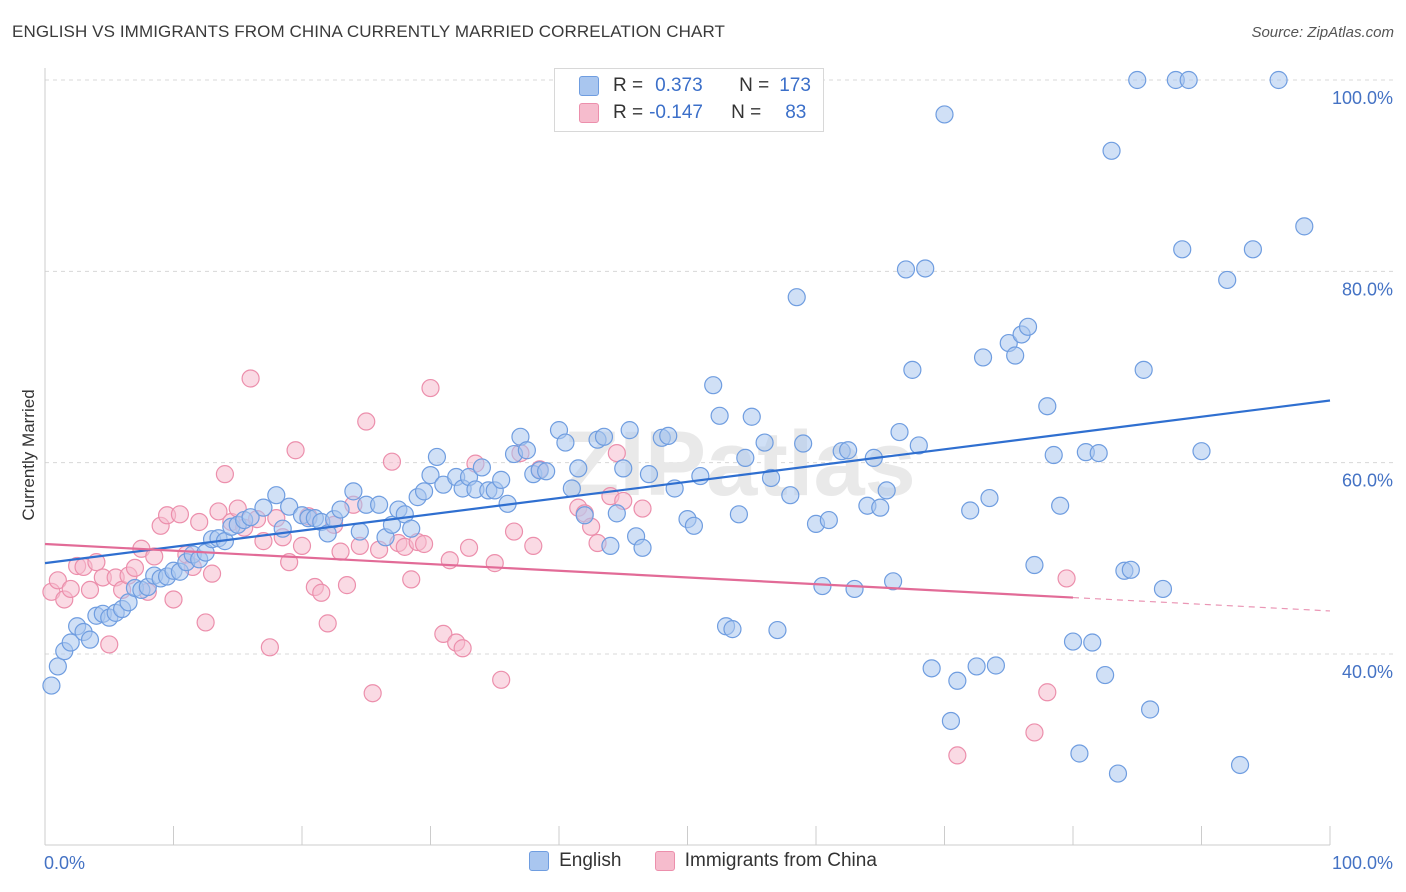 Image resolution: width=1406 pixels, height=892 pixels. Describe the element at coordinates (628, 85) in the screenshot. I see `english-r-label: R =` at that location.